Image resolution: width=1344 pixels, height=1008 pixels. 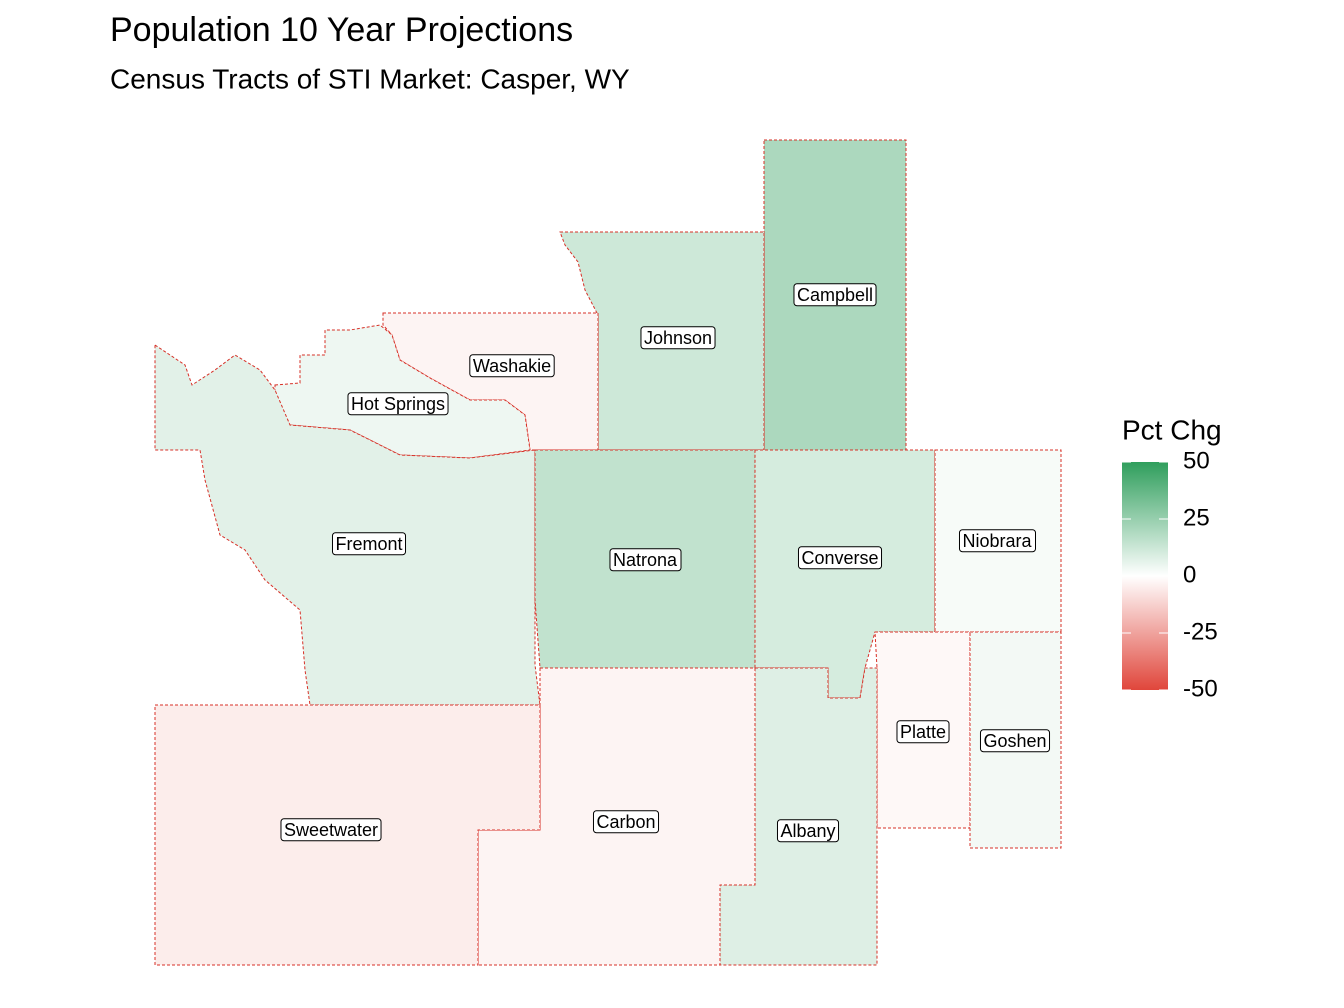 What do you see at coordinates (1196, 517) in the screenshot?
I see `legend-tick-label: 25` at bounding box center [1196, 517].